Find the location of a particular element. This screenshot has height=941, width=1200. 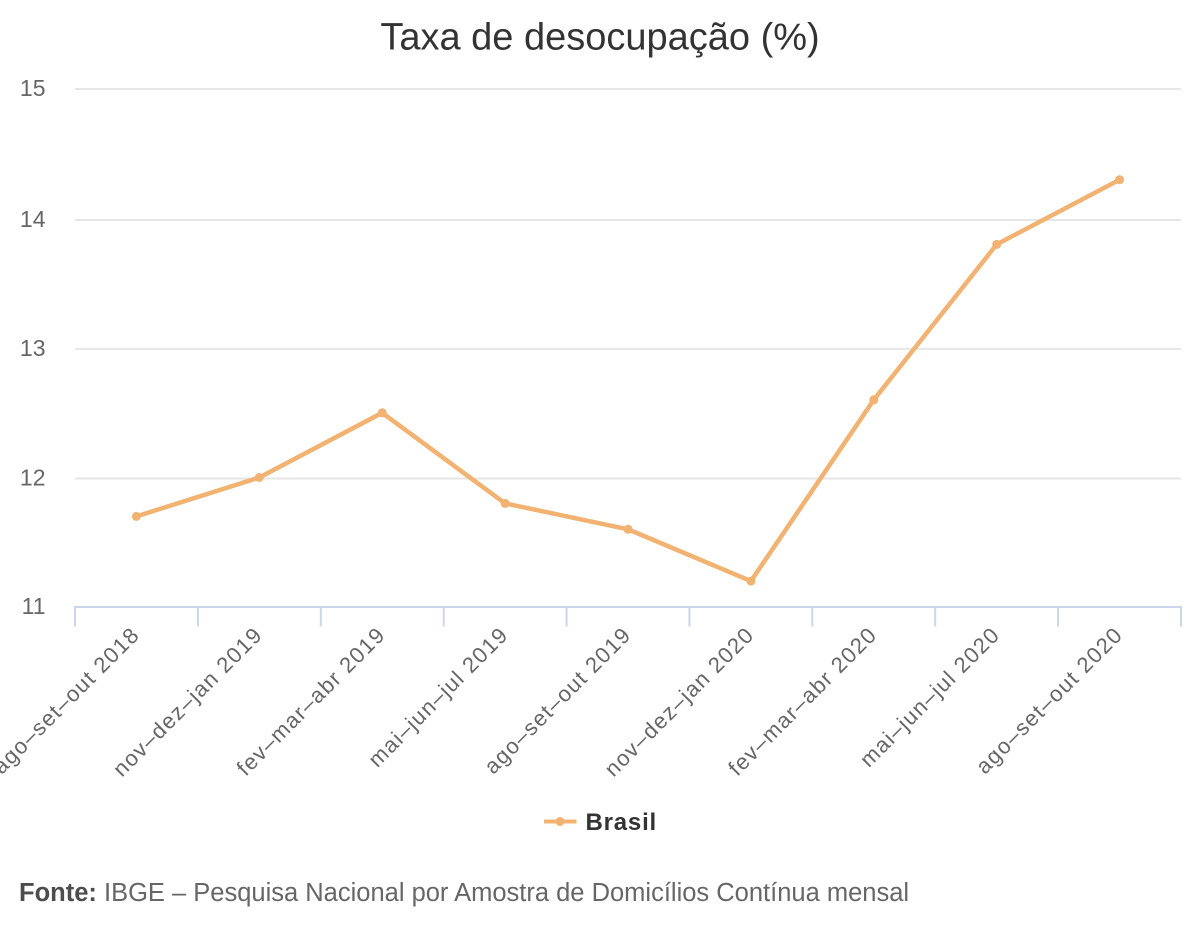

svg-text: Brasil is located at coordinates (622, 822).